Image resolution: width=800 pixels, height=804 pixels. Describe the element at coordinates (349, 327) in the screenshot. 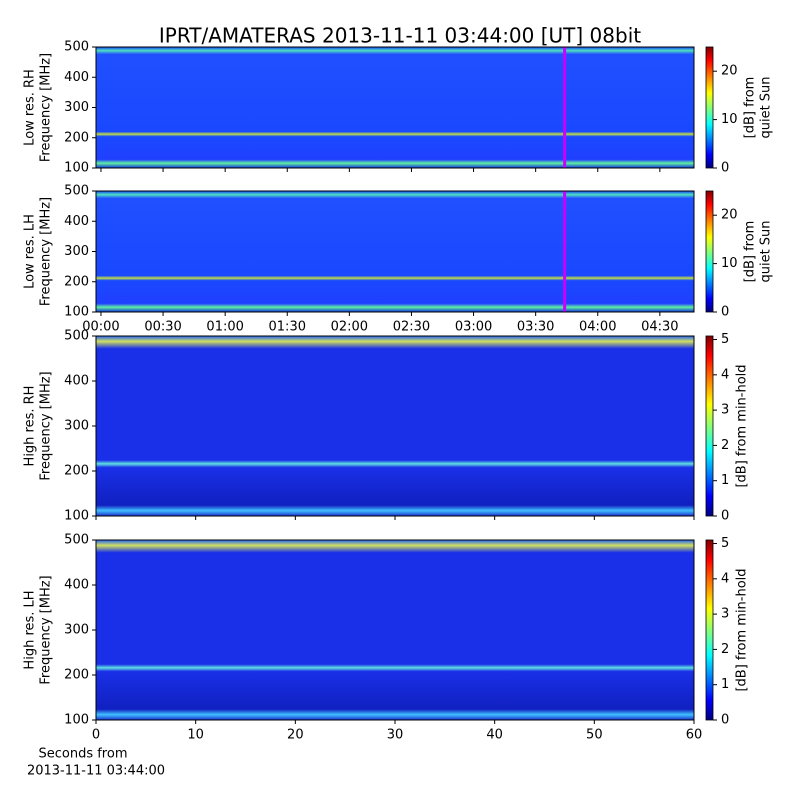

I see `x-tick-label: 02:00` at that location.